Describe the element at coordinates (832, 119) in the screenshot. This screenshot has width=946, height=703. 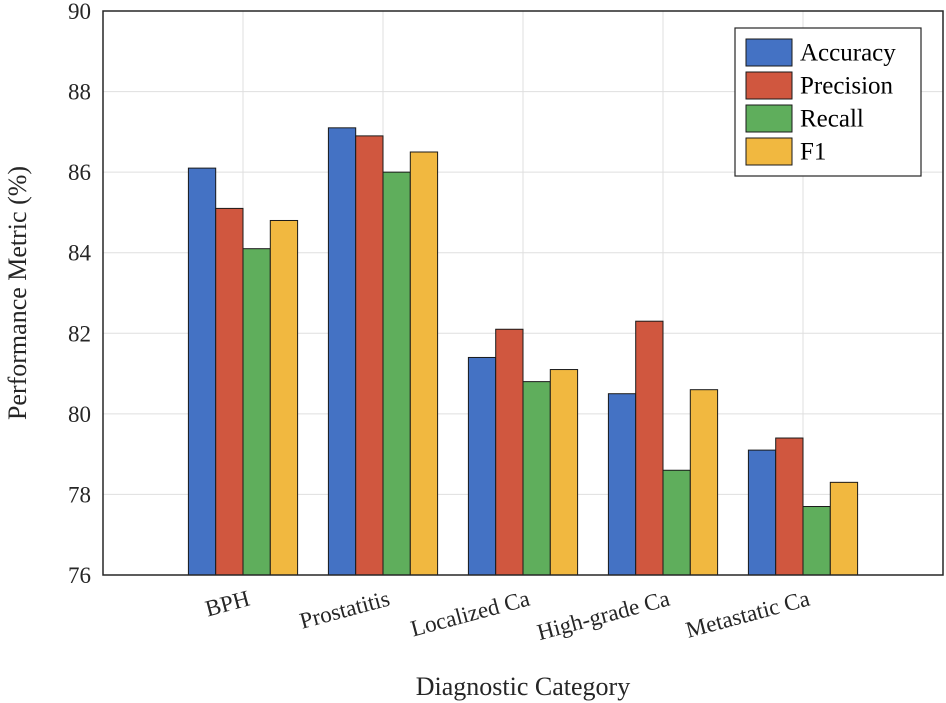
I see `legend-label-recall: Recall` at that location.